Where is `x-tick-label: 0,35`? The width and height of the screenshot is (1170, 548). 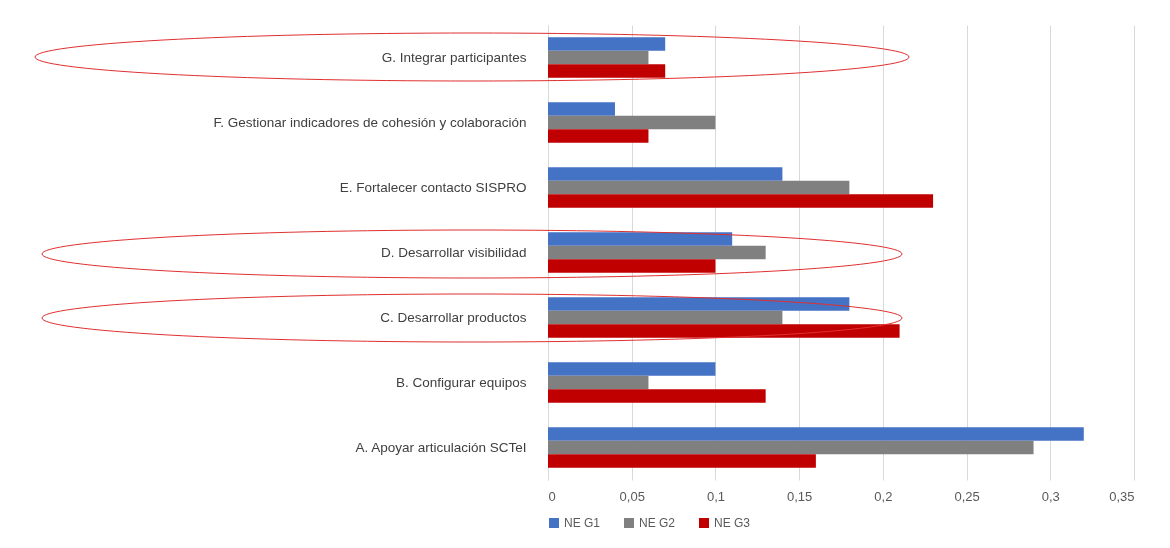 x-tick-label: 0,35 is located at coordinates (1122, 496).